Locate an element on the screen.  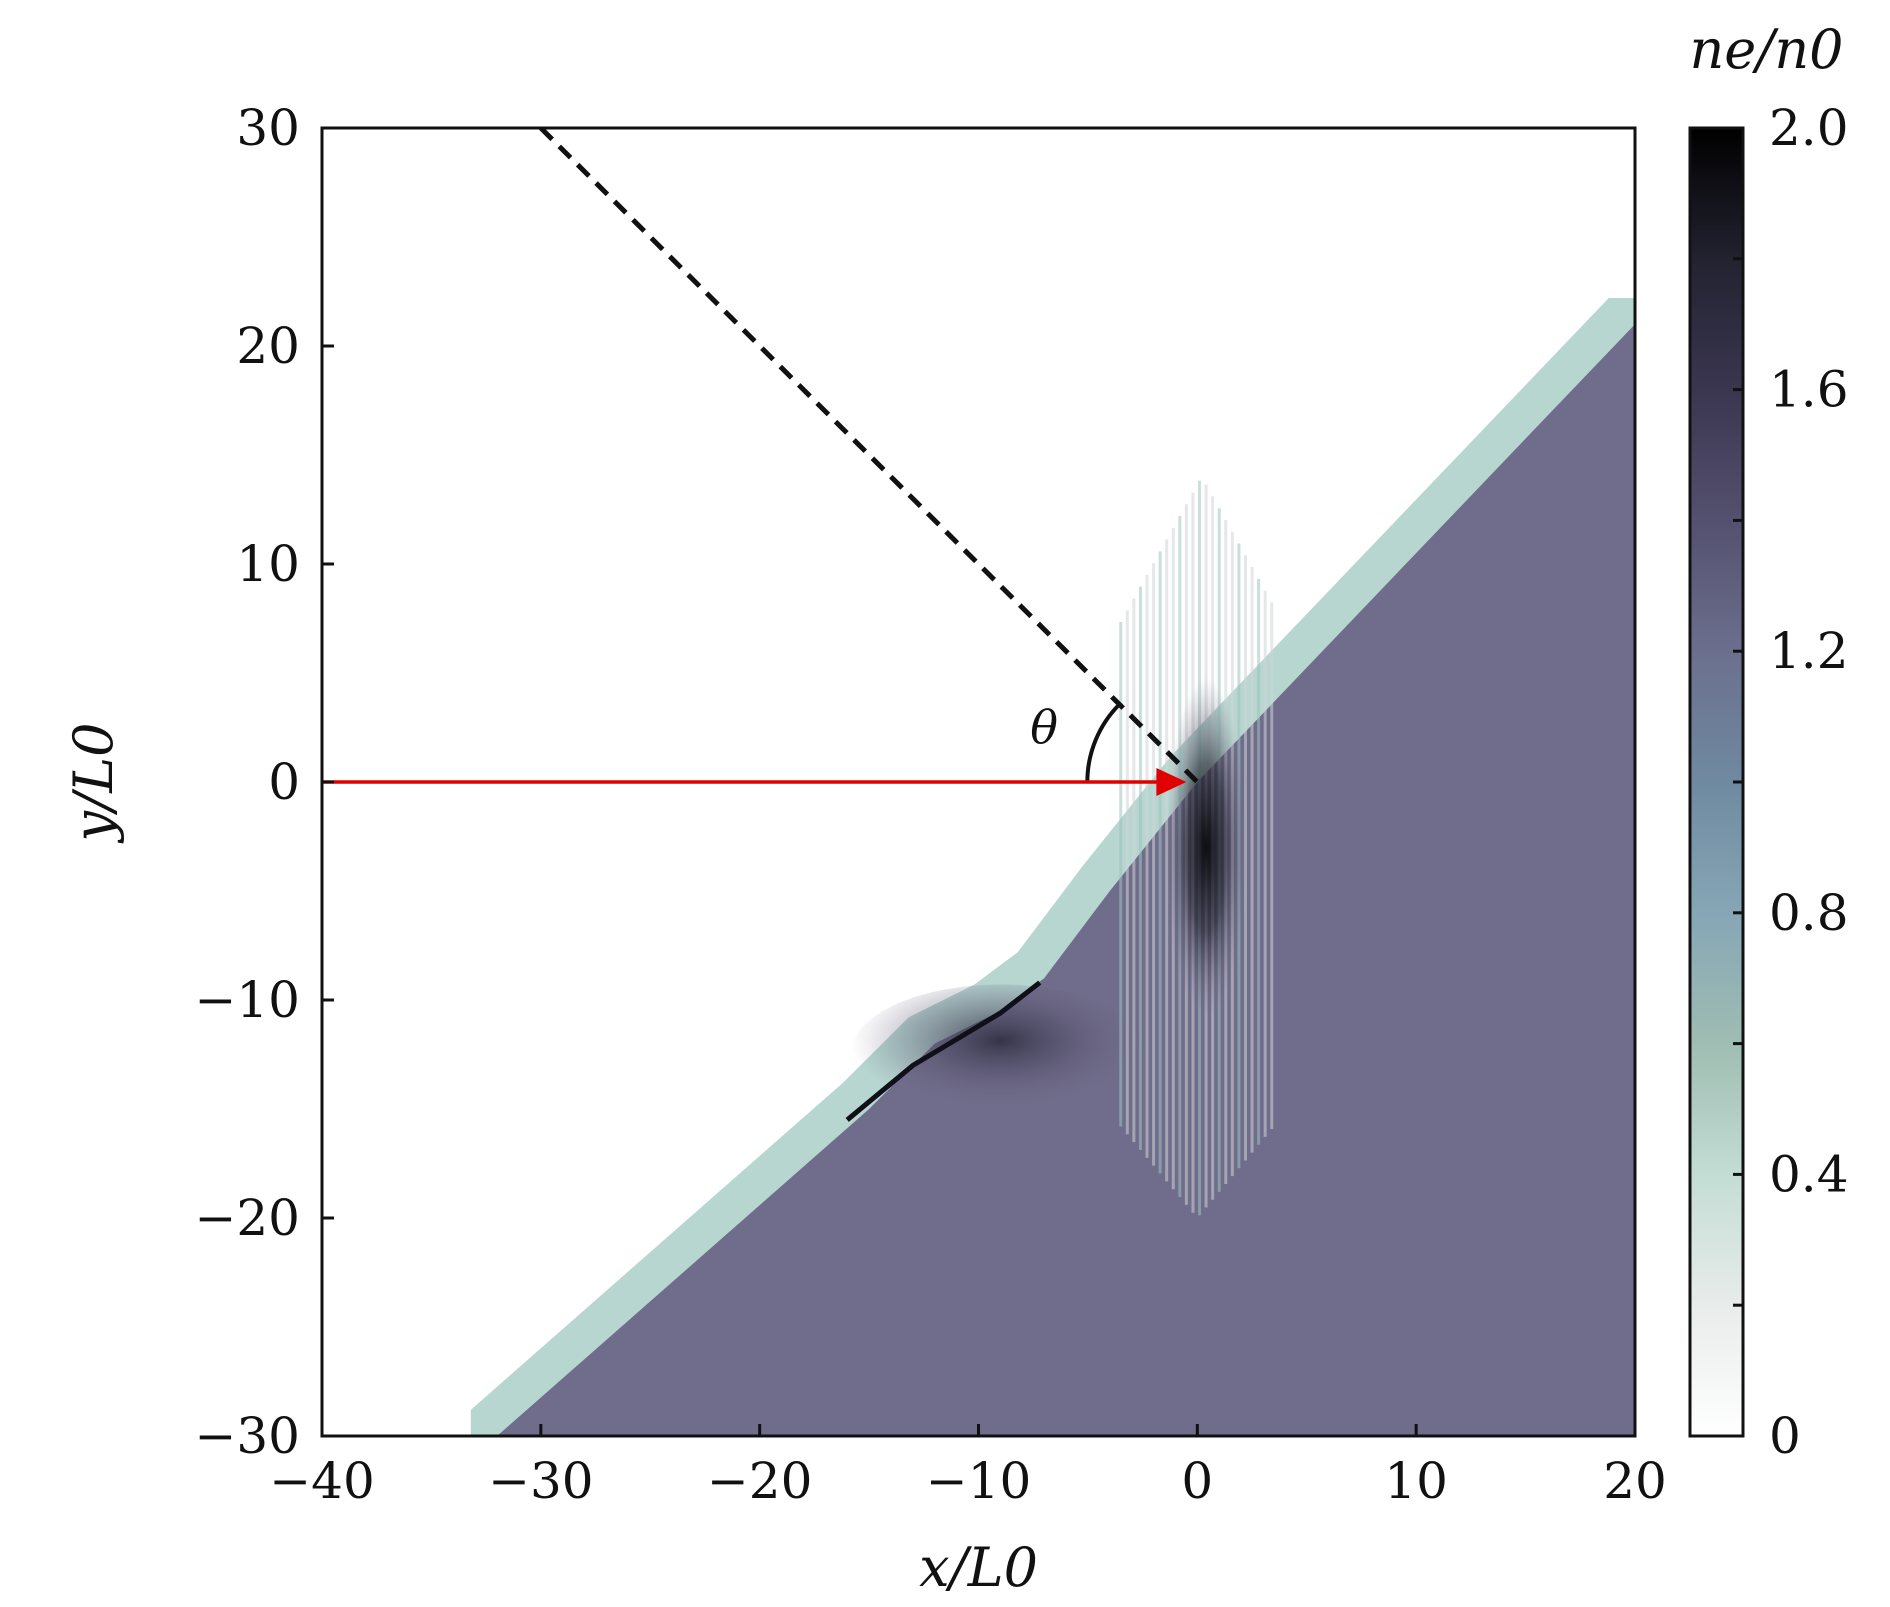
y-axis: −30 −20 −10 0 10 20 30 is located at coordinates (264, 782).